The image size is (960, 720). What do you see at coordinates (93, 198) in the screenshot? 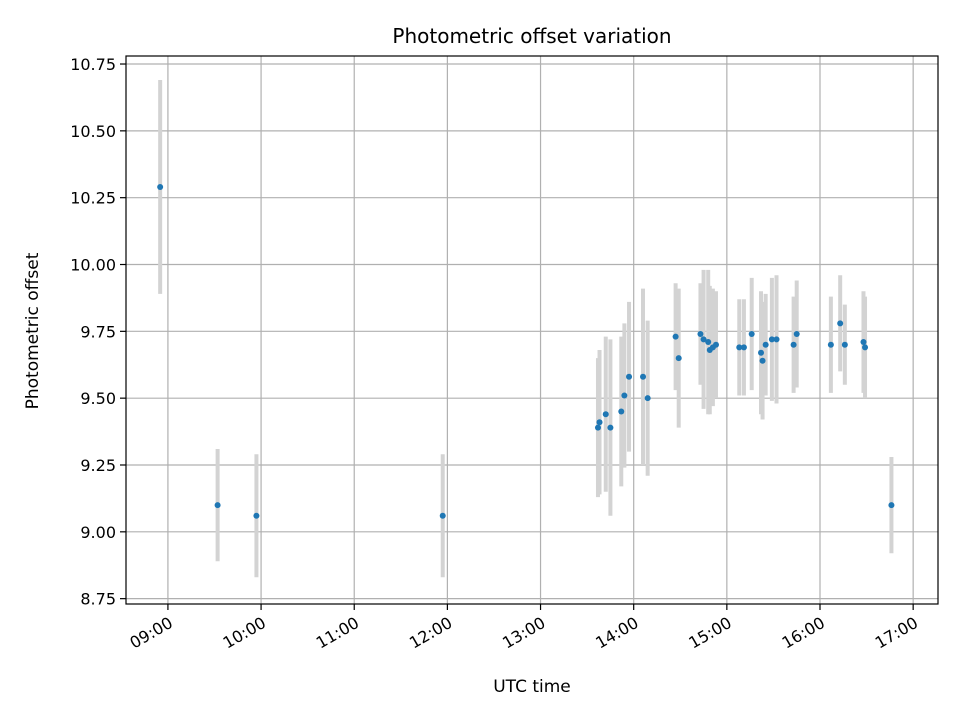
I see `y-tick-label: 10.25` at bounding box center [93, 198].